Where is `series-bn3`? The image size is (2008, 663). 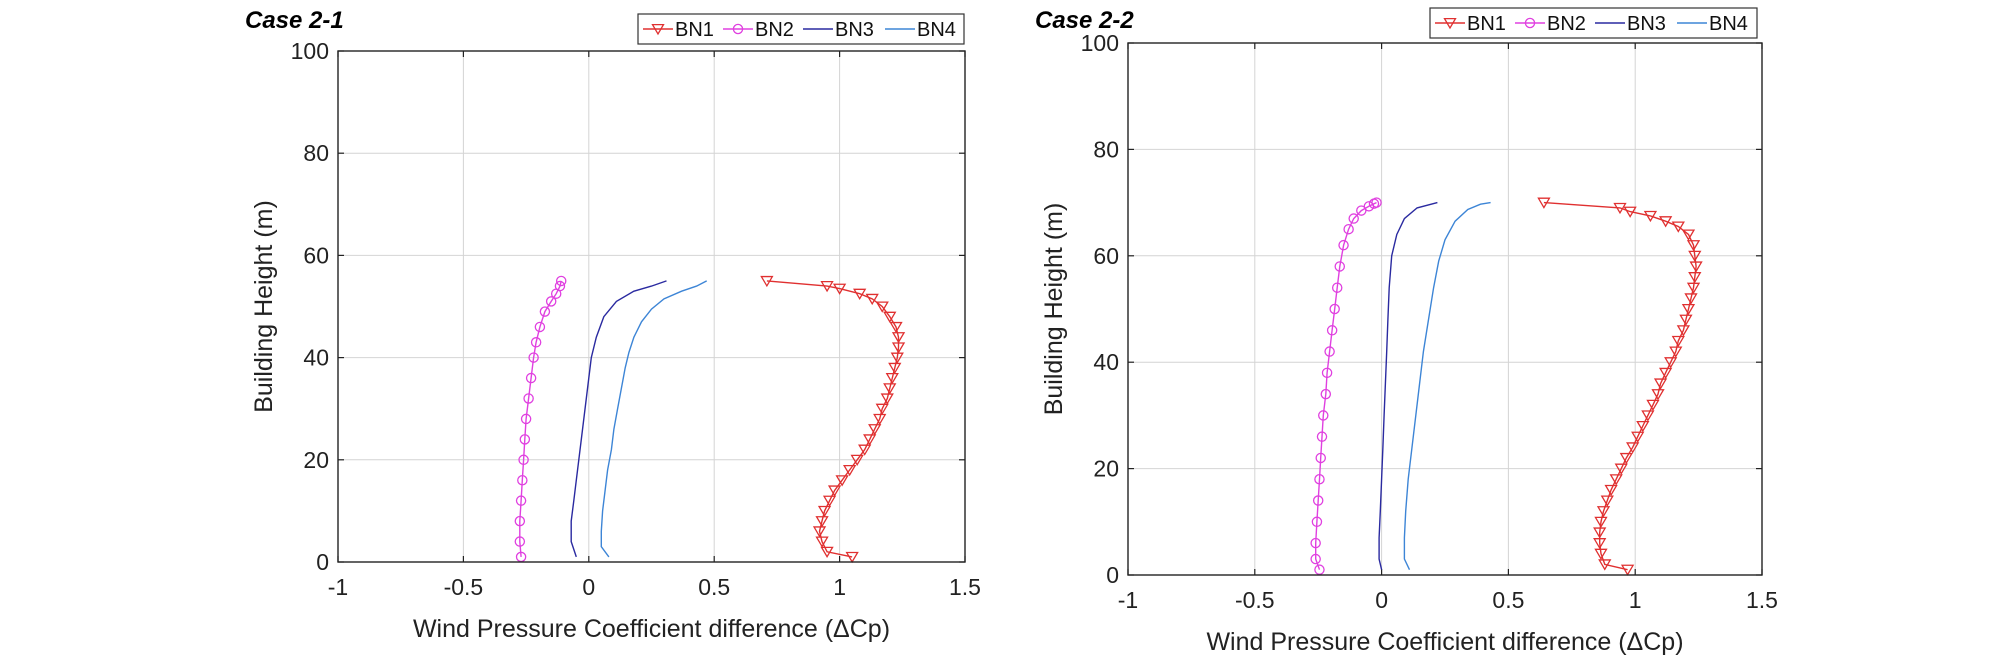 series-bn3 is located at coordinates (1408, 385).